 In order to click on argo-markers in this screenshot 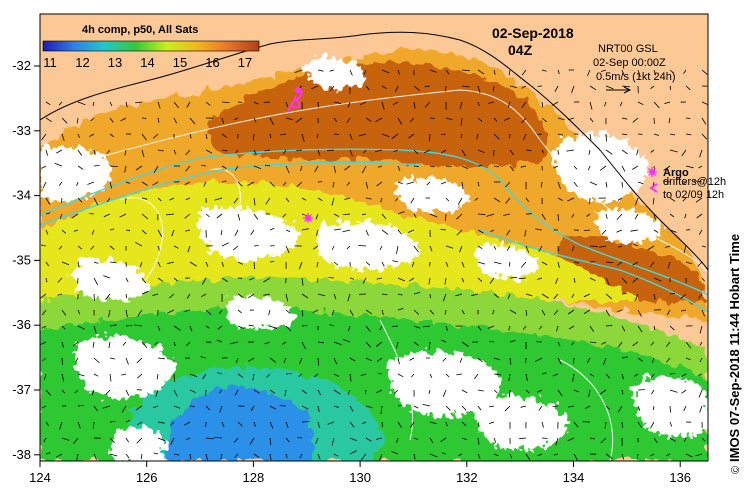, I will do `click(308, 218)`.